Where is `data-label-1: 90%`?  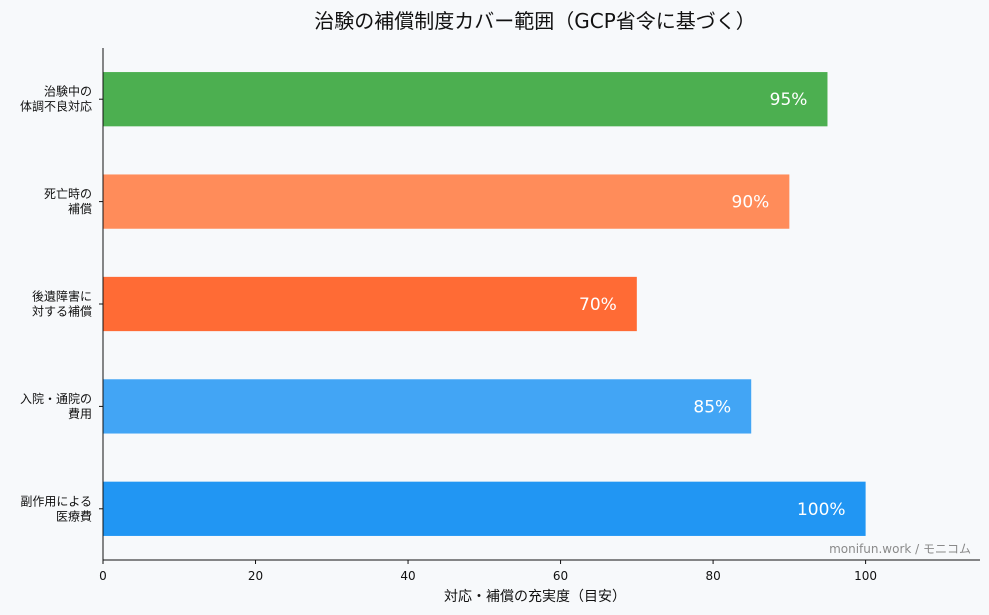 data-label-1: 90% is located at coordinates (751, 203).